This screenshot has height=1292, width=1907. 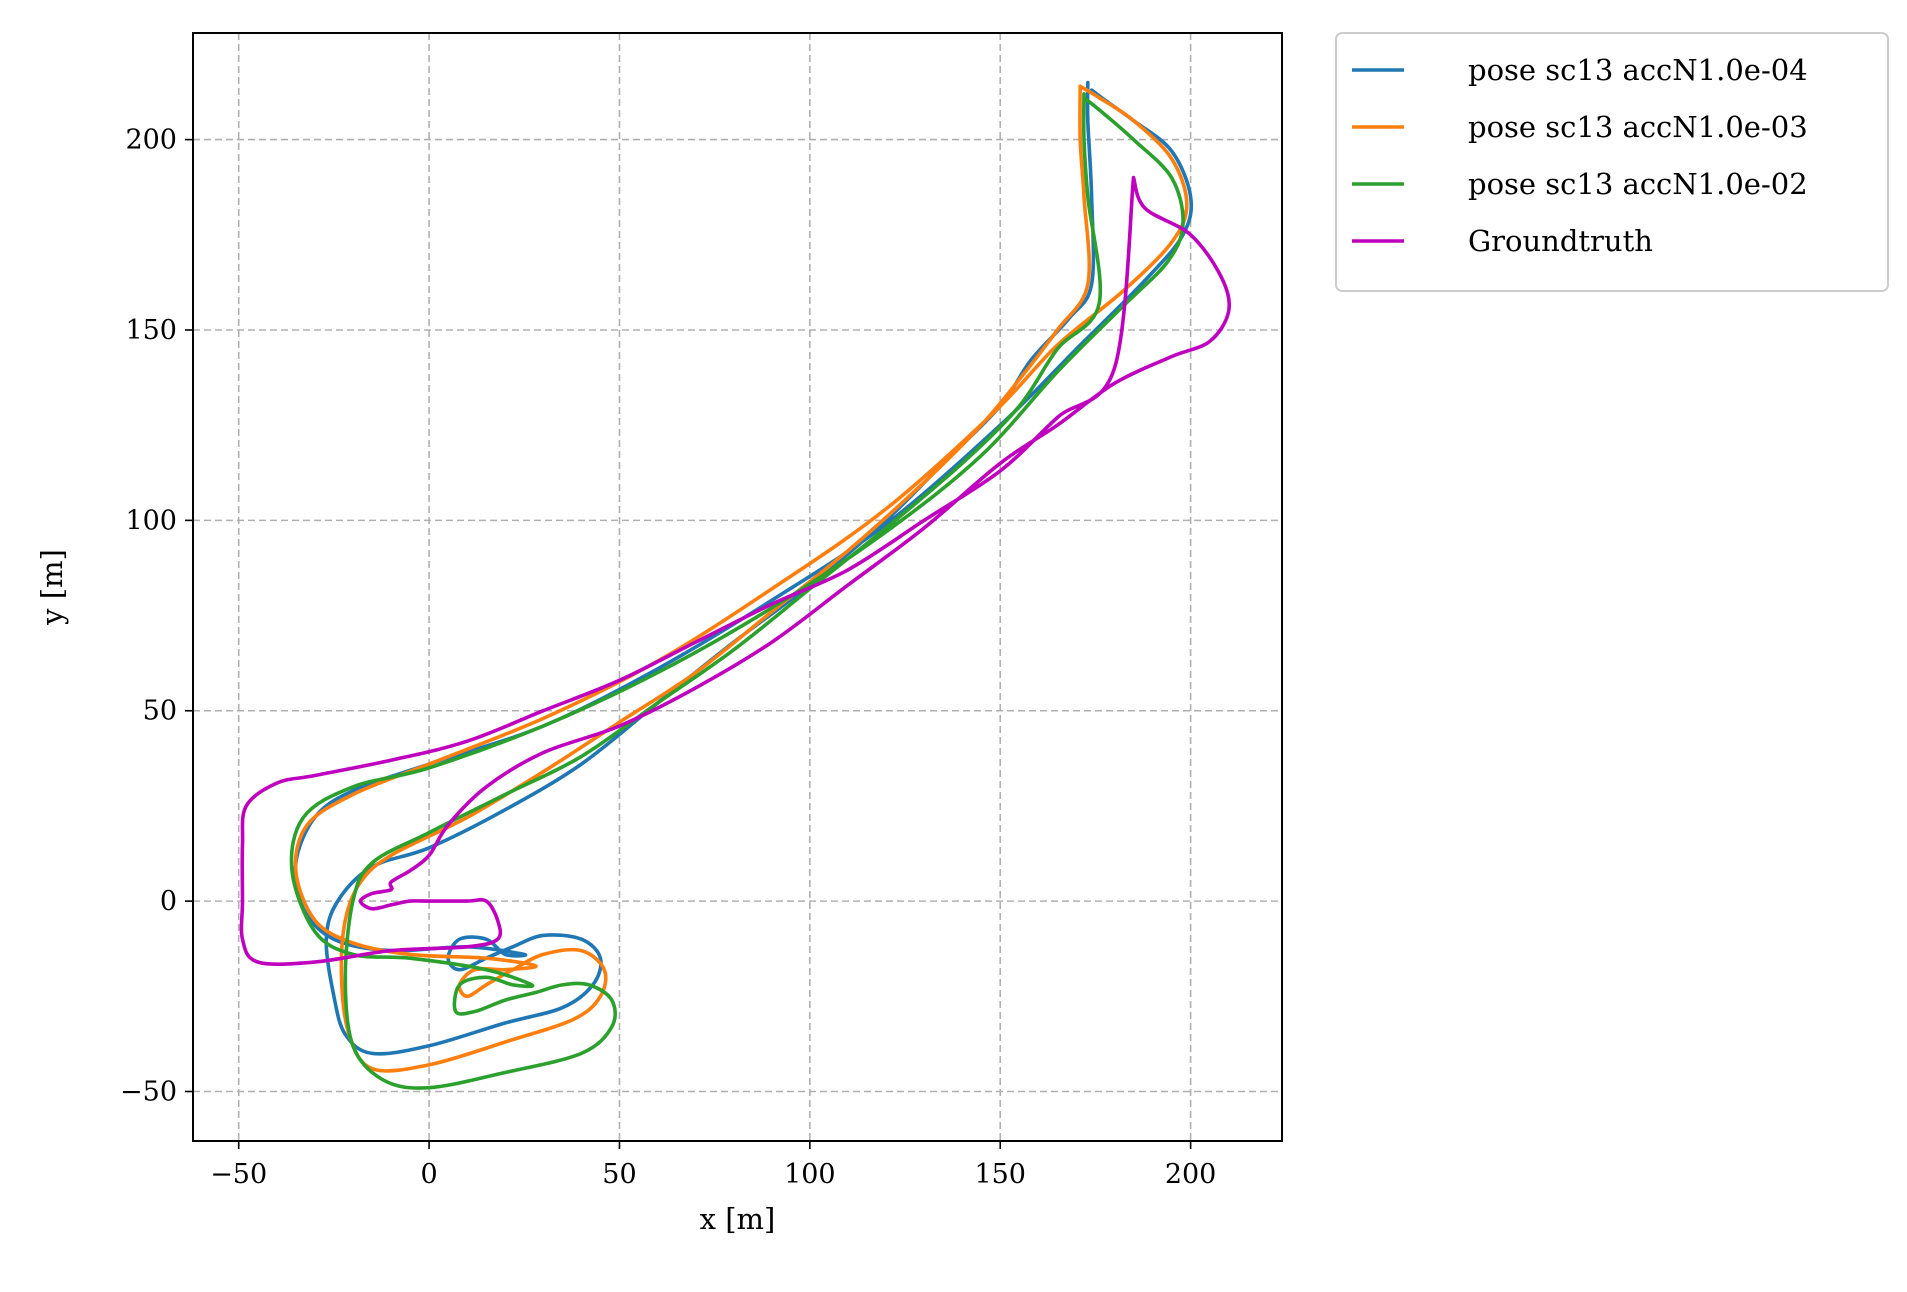 I want to click on legend-label: Groundtruth, so click(x=1560, y=241).